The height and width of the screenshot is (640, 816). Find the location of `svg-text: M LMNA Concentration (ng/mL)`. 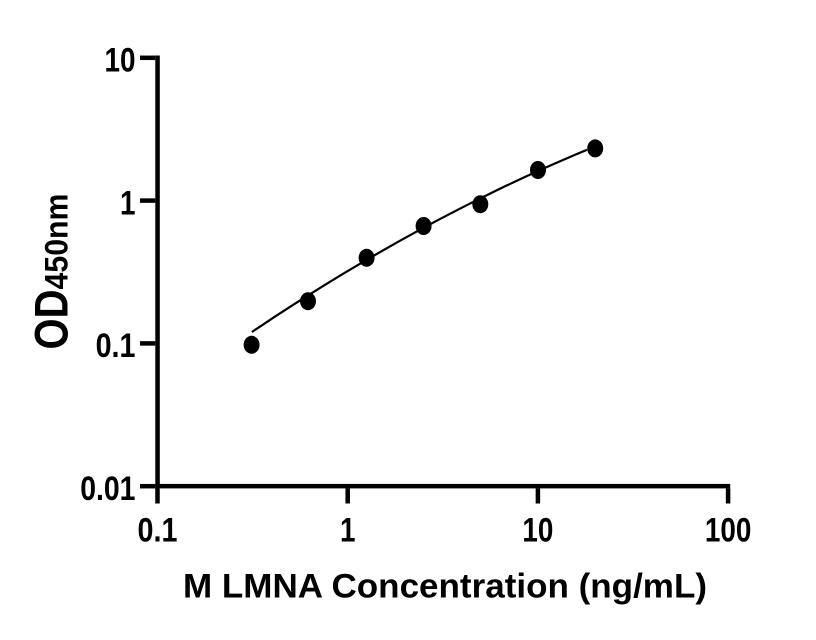

svg-text: M LMNA Concentration (ng/mL) is located at coordinates (445, 586).